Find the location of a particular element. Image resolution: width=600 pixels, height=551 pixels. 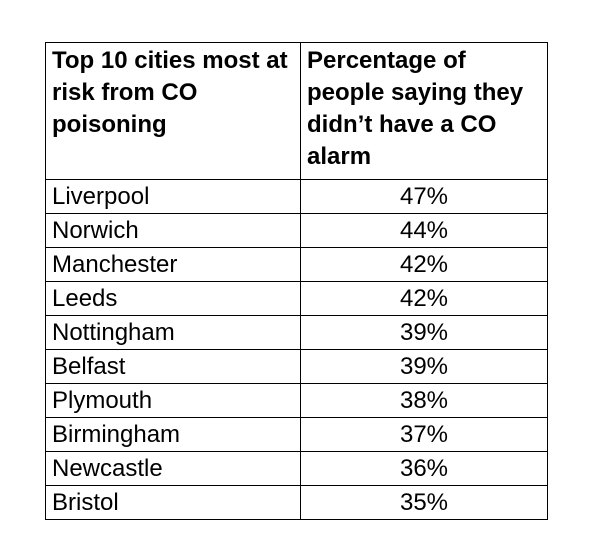

table-row: Norwich 44% is located at coordinates (296, 230).